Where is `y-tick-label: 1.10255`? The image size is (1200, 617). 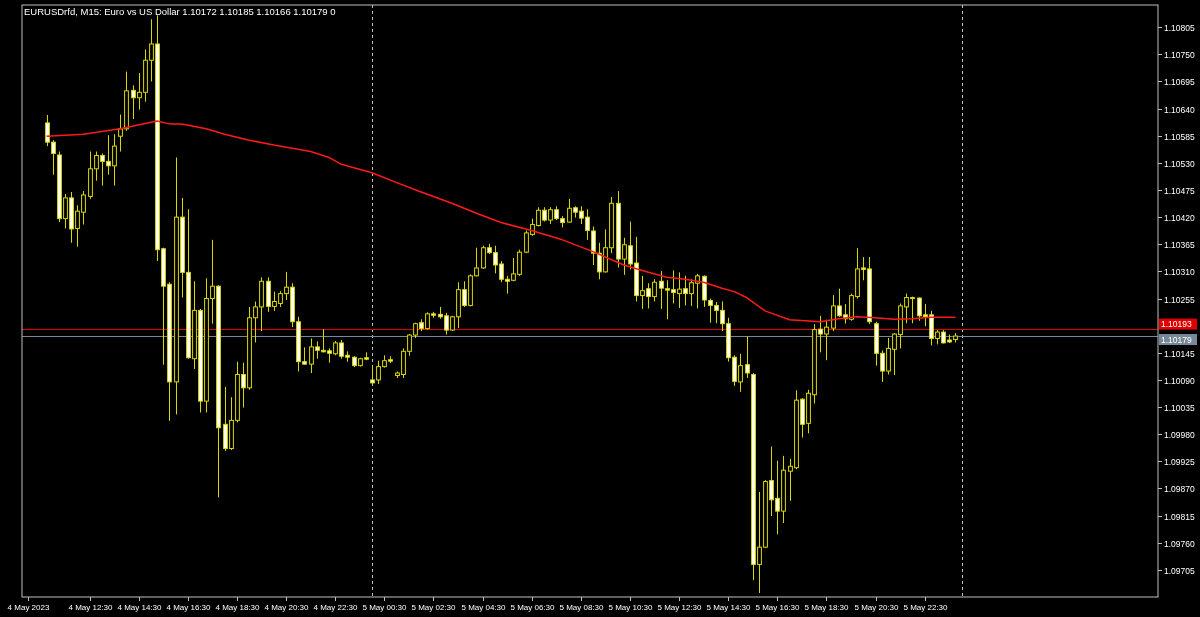
y-tick-label: 1.10255 is located at coordinates (1179, 299).